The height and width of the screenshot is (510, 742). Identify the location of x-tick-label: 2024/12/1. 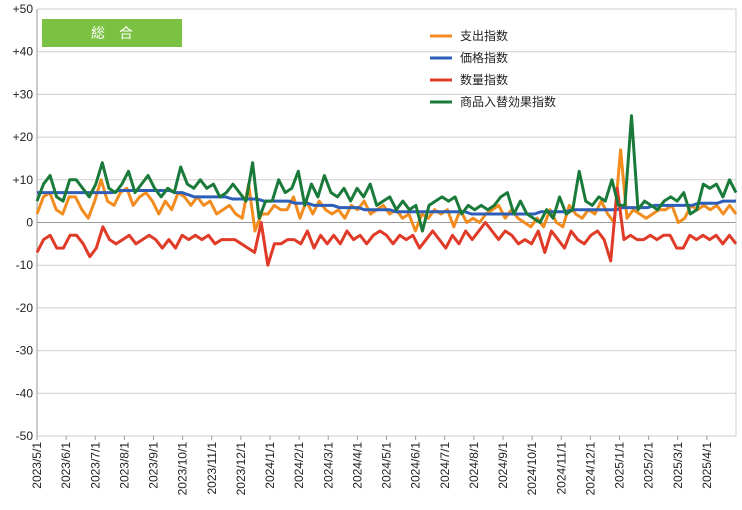
(590, 469).